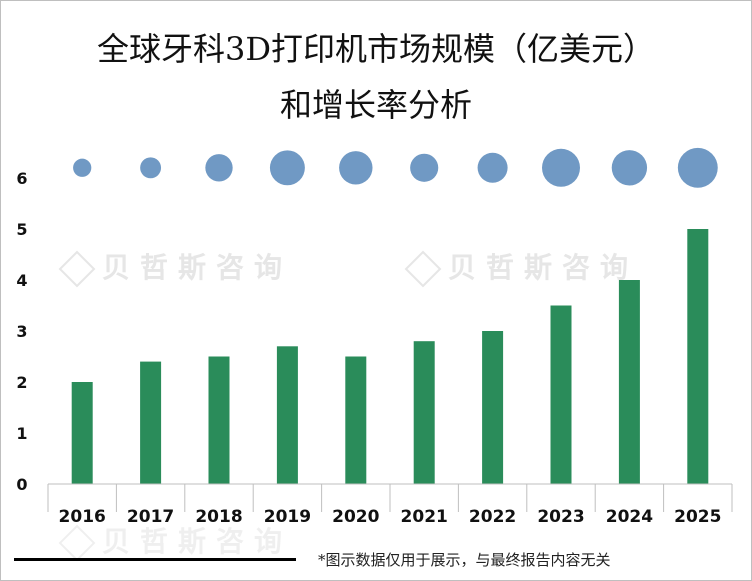 The width and height of the screenshot is (752, 581). What do you see at coordinates (82, 167) in the screenshot?
I see `bubble-2016` at bounding box center [82, 167].